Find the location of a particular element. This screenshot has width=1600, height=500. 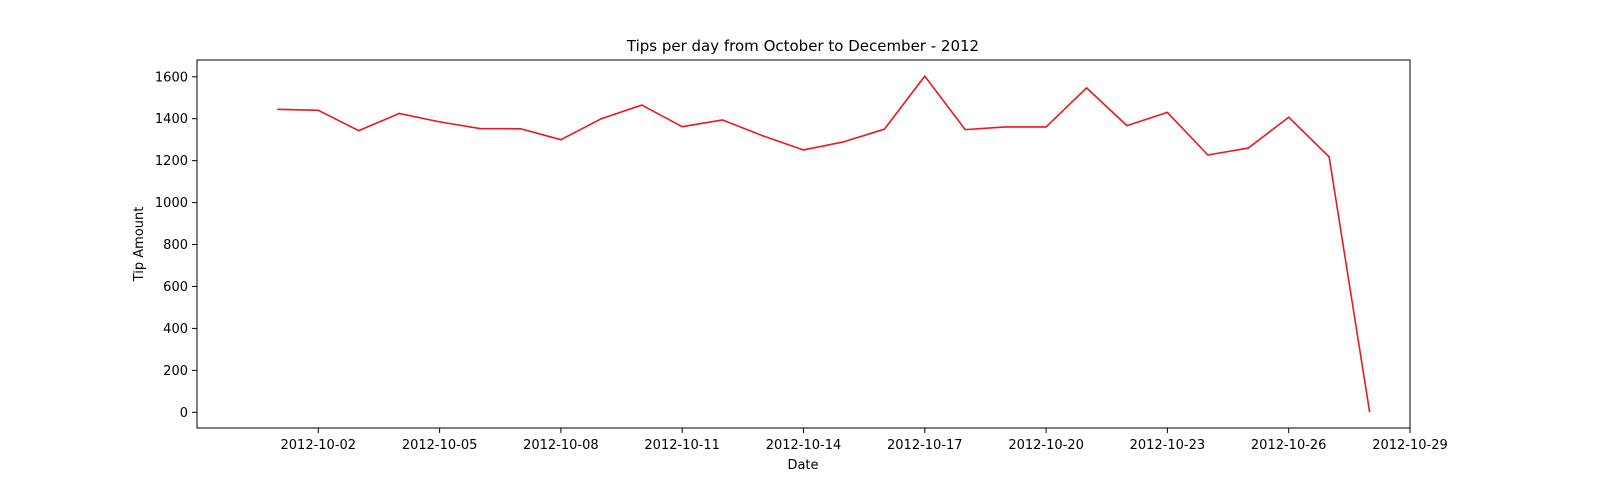

y-axis-title: Tip Amount is located at coordinates (139, 245).